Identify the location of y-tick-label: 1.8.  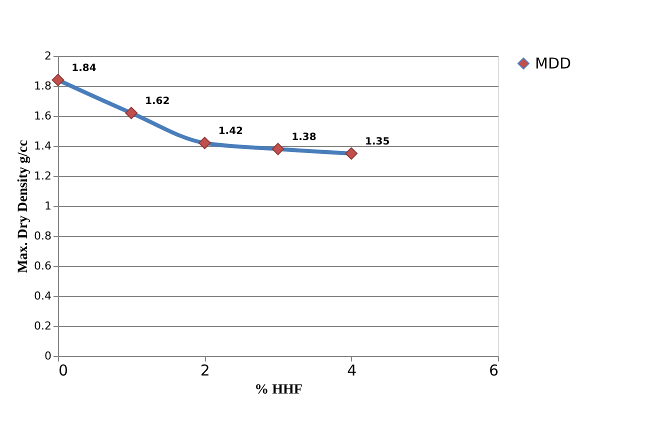
(43, 86).